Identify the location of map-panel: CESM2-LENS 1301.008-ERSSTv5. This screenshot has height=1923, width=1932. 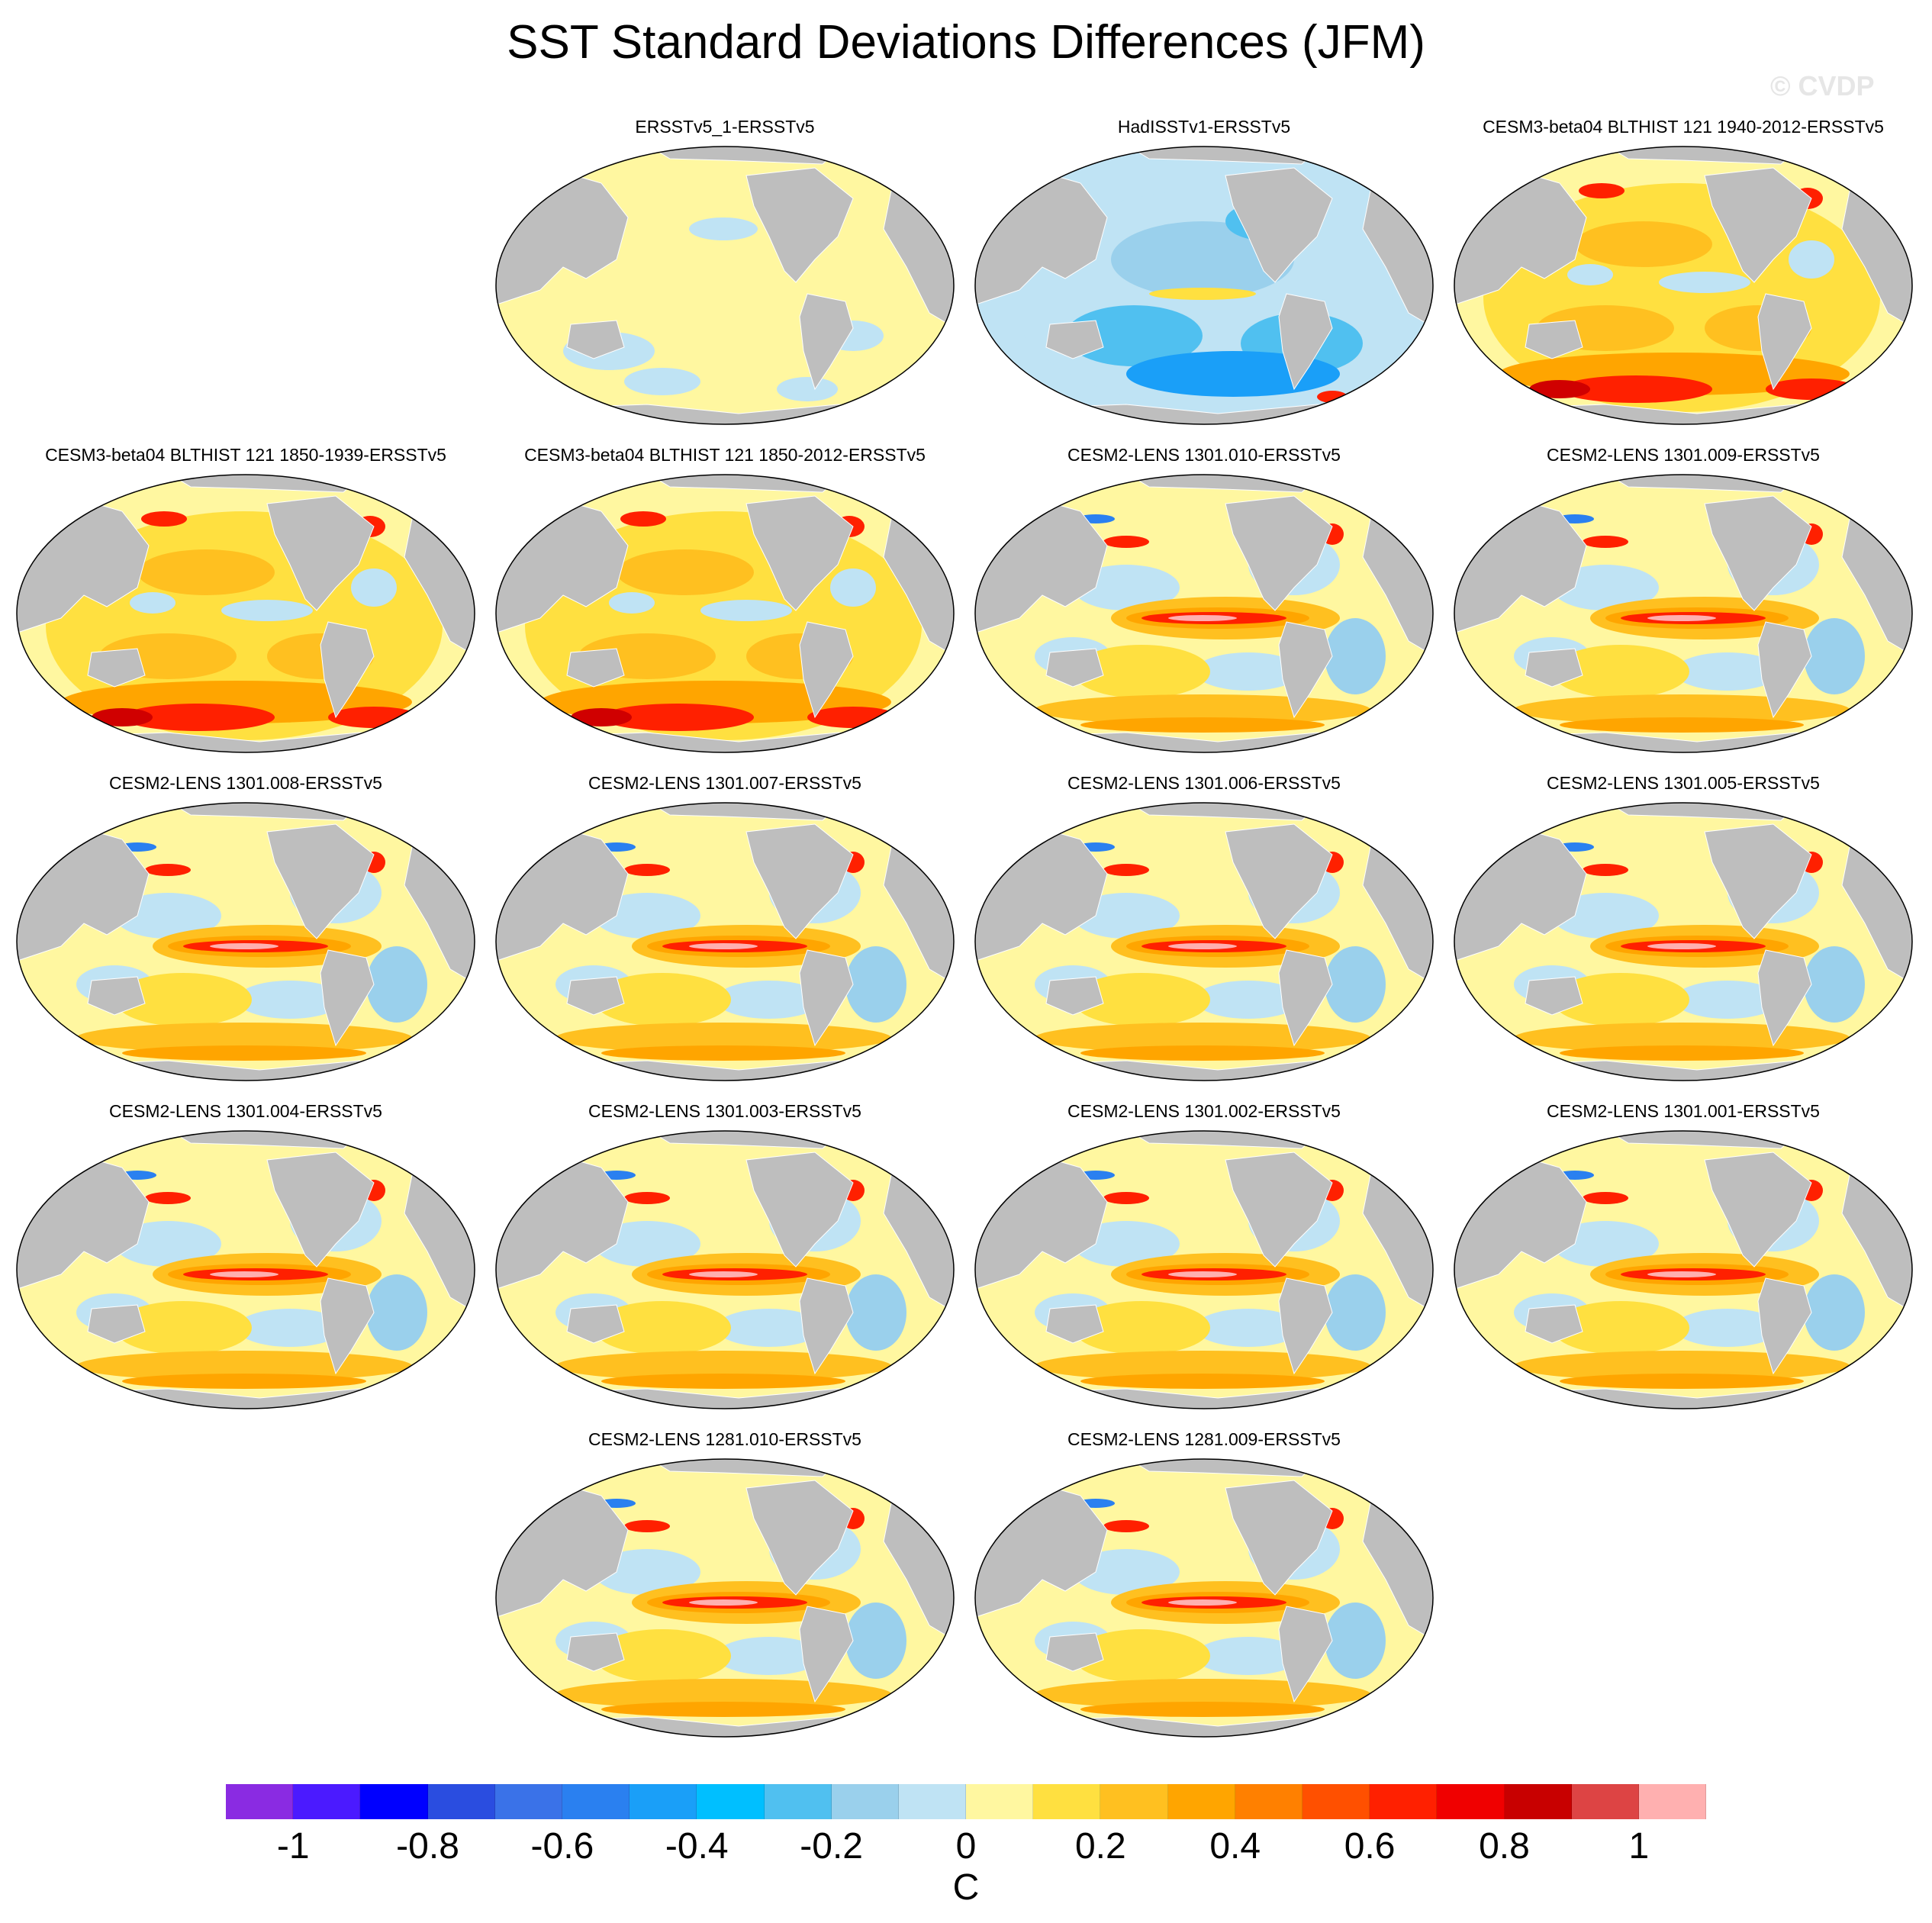
(245, 928).